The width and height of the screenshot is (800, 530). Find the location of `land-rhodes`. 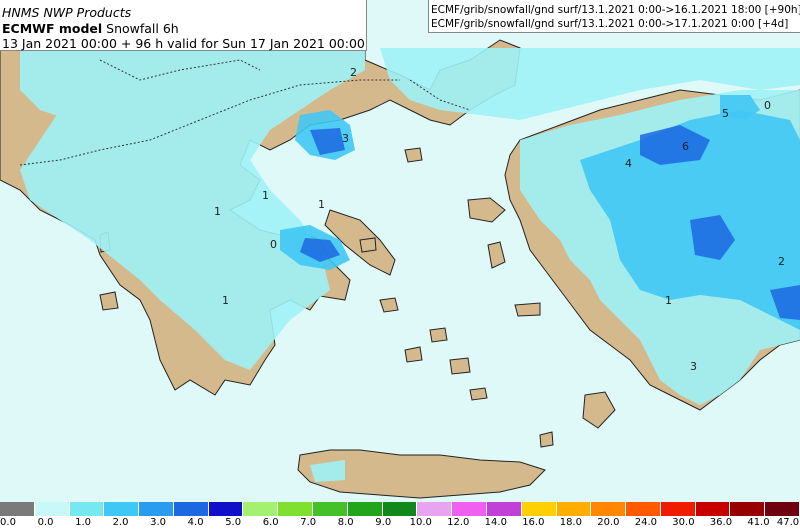

land-rhodes is located at coordinates (599, 410).